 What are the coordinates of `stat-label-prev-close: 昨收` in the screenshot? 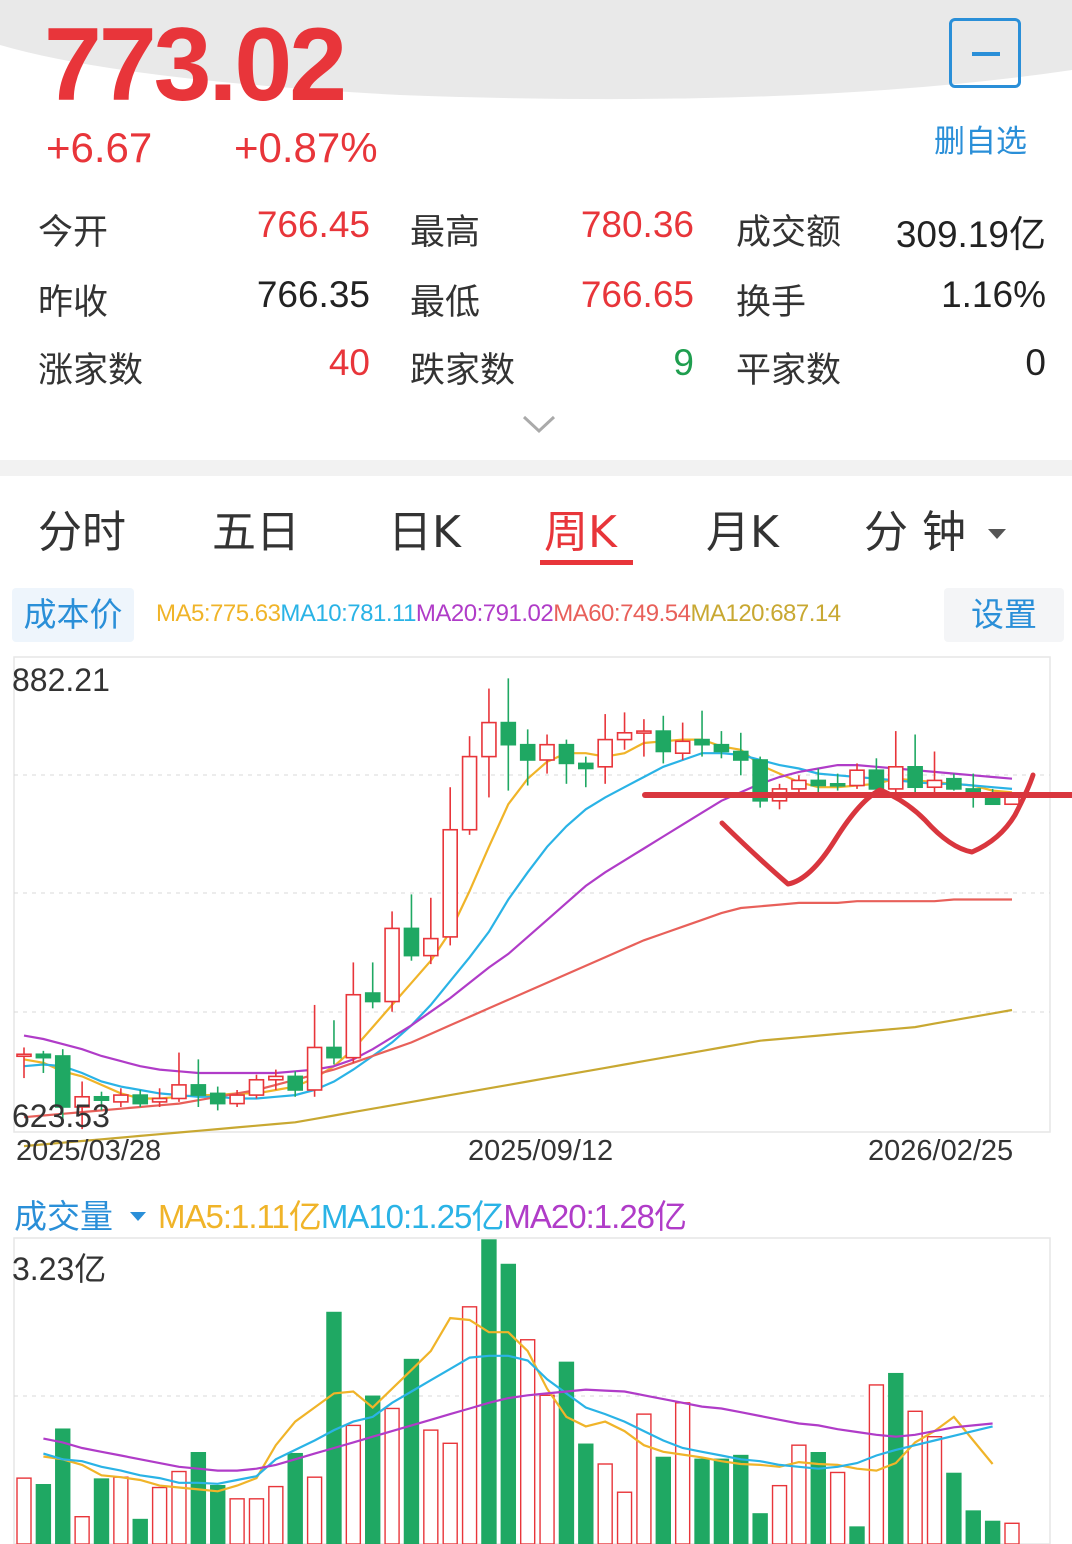 It's located at (73, 303).